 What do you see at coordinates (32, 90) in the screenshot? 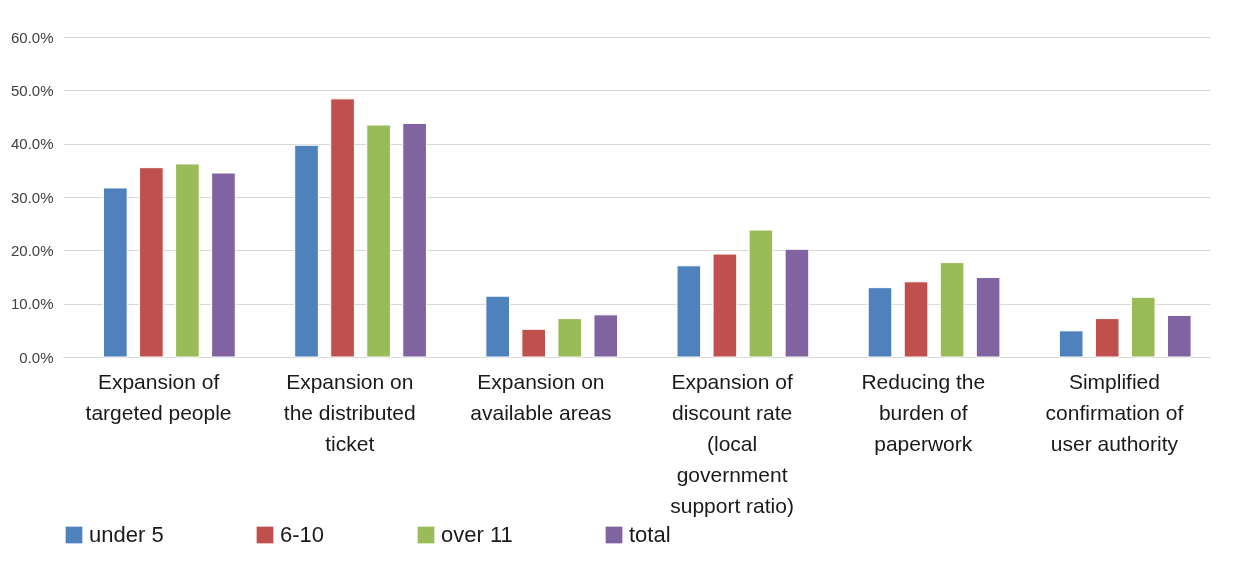
I see `y-tick-label: 50.0%` at bounding box center [32, 90].